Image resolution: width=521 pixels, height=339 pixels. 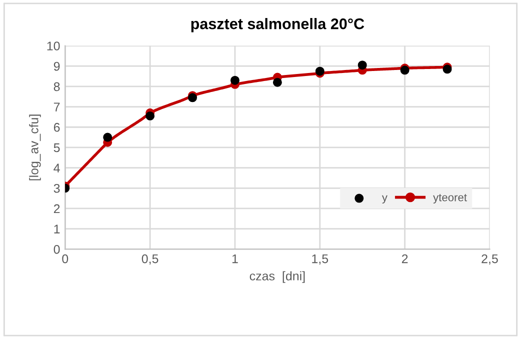 What do you see at coordinates (385, 199) in the screenshot?
I see `legend-label: y` at bounding box center [385, 199].